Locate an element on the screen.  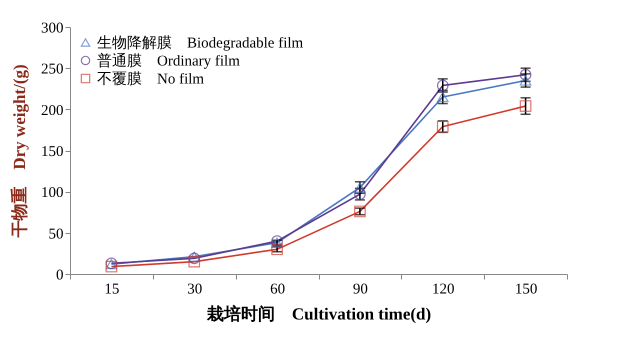
y-tick-label: 300 is located at coordinates (52, 28).